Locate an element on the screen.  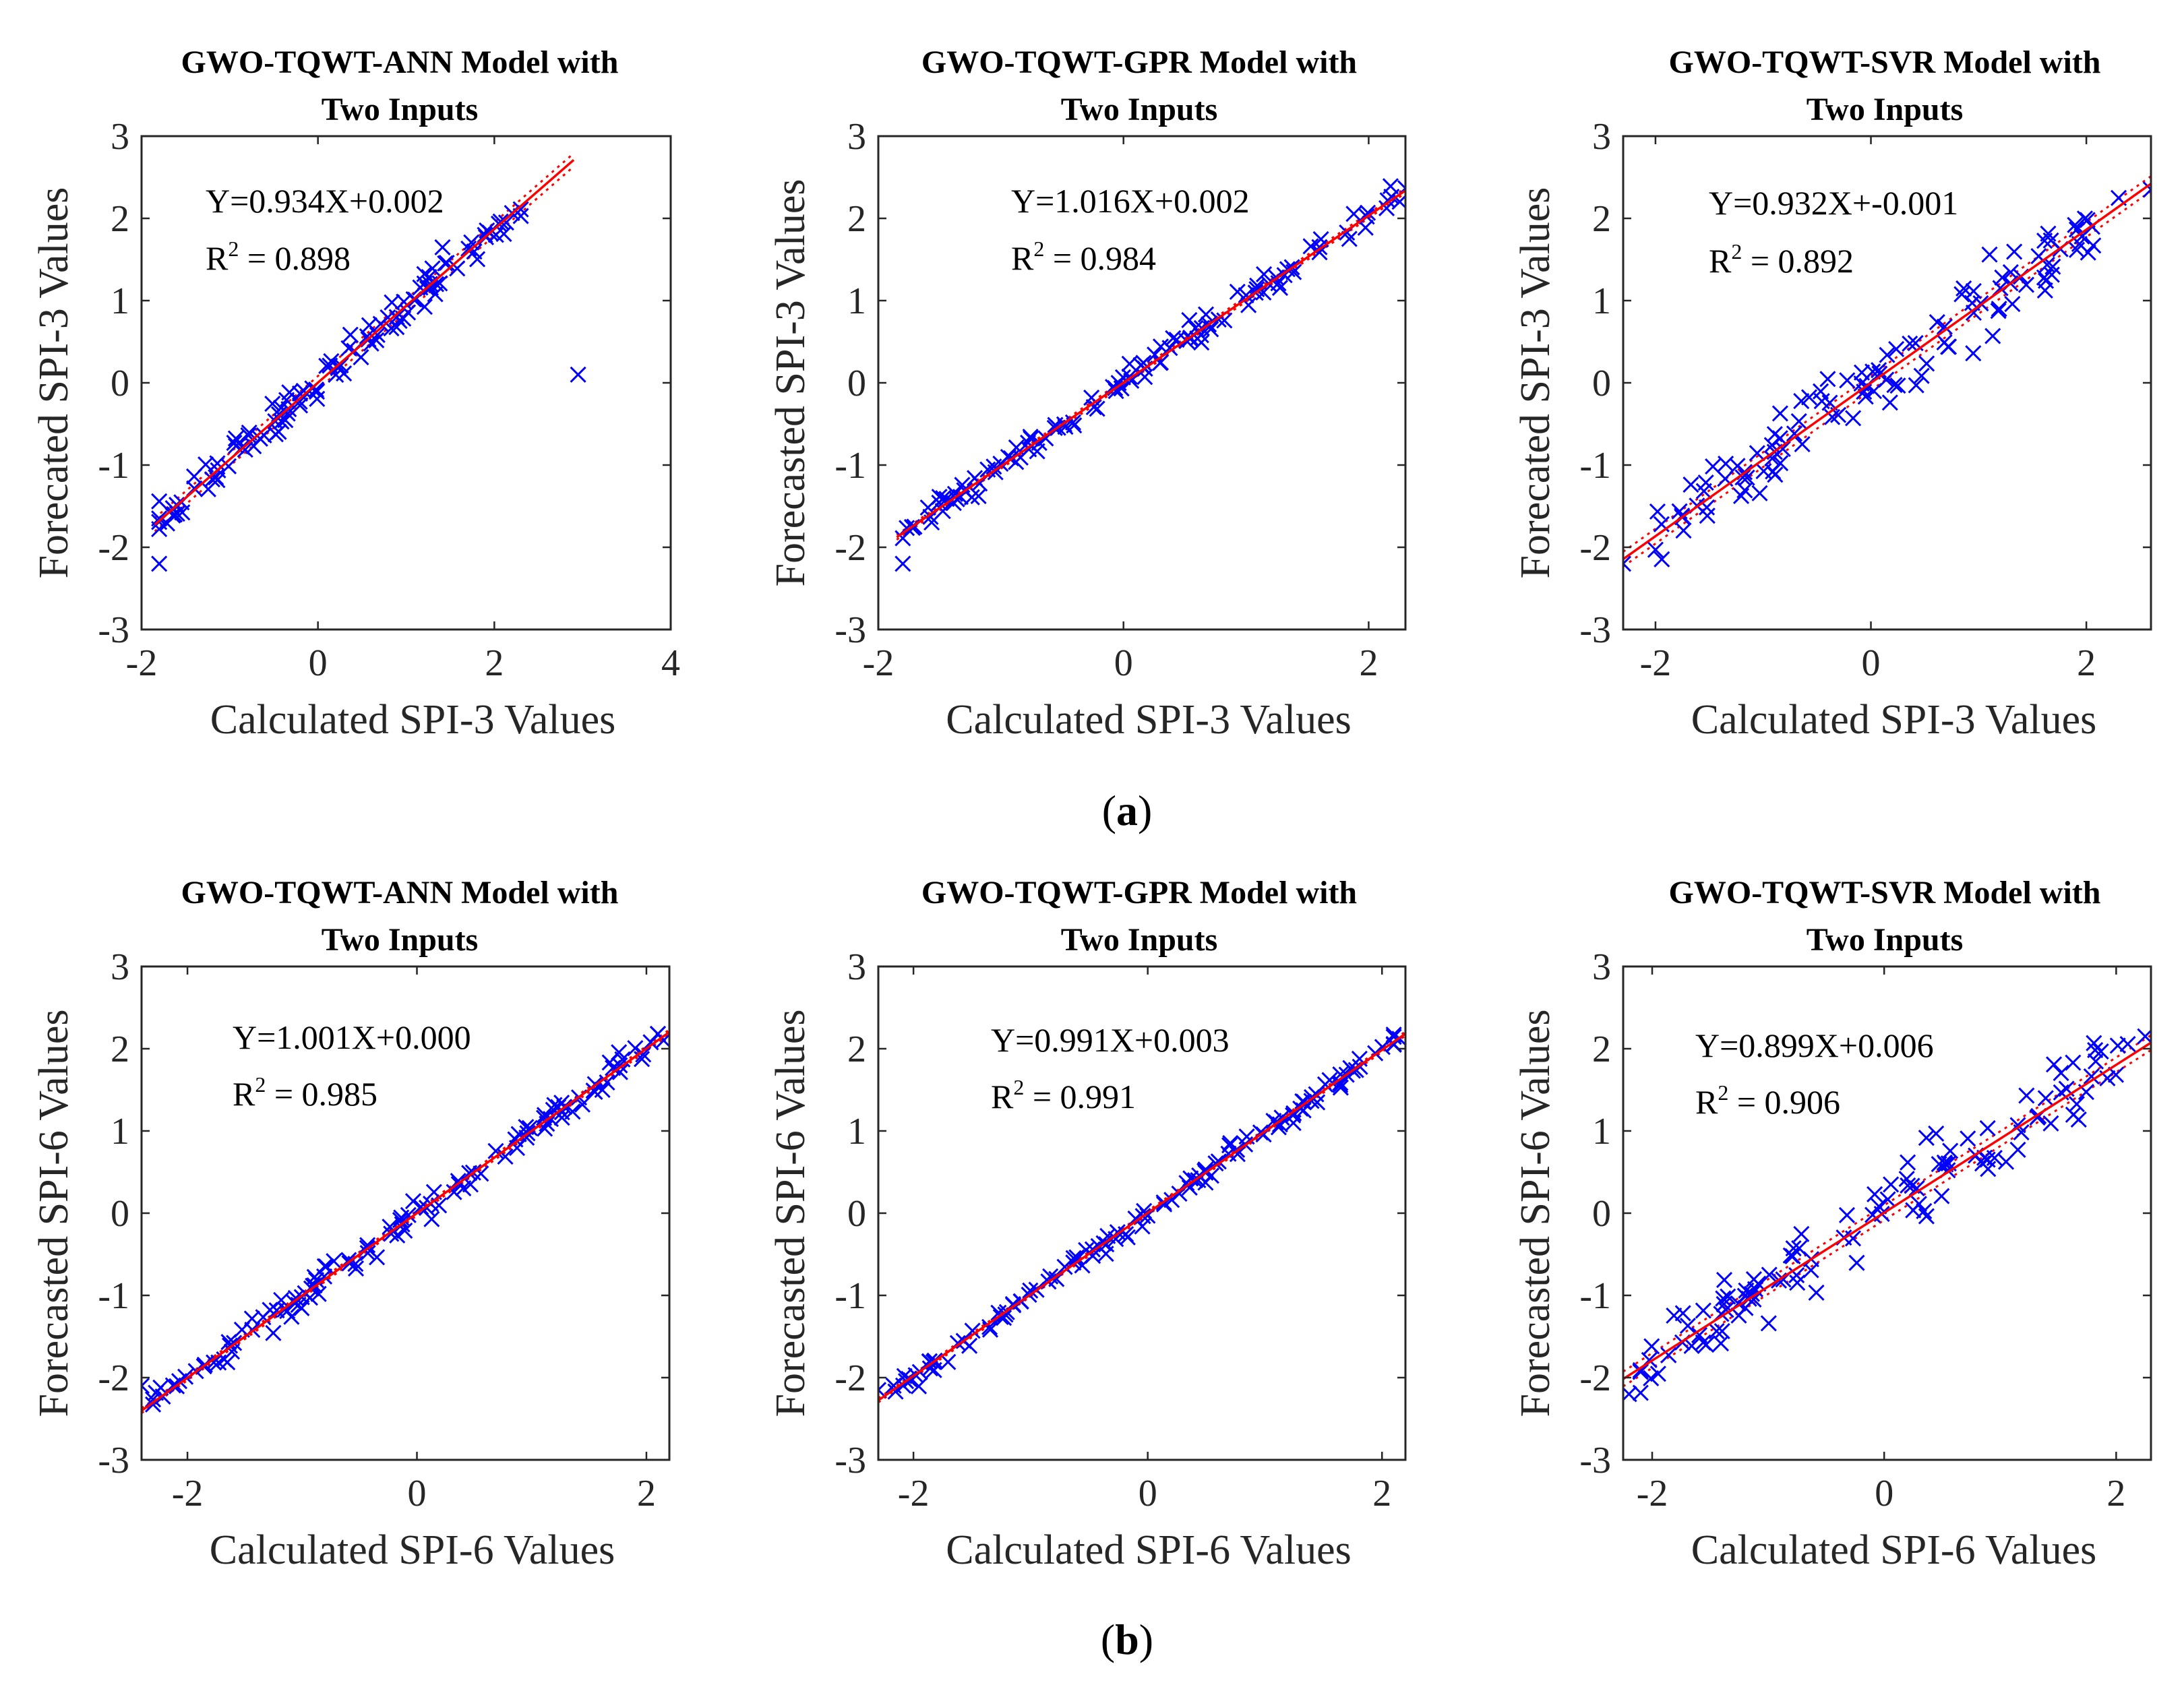
y-axis-label: Forecated SPI-3 Values is located at coordinates (1535, 383).